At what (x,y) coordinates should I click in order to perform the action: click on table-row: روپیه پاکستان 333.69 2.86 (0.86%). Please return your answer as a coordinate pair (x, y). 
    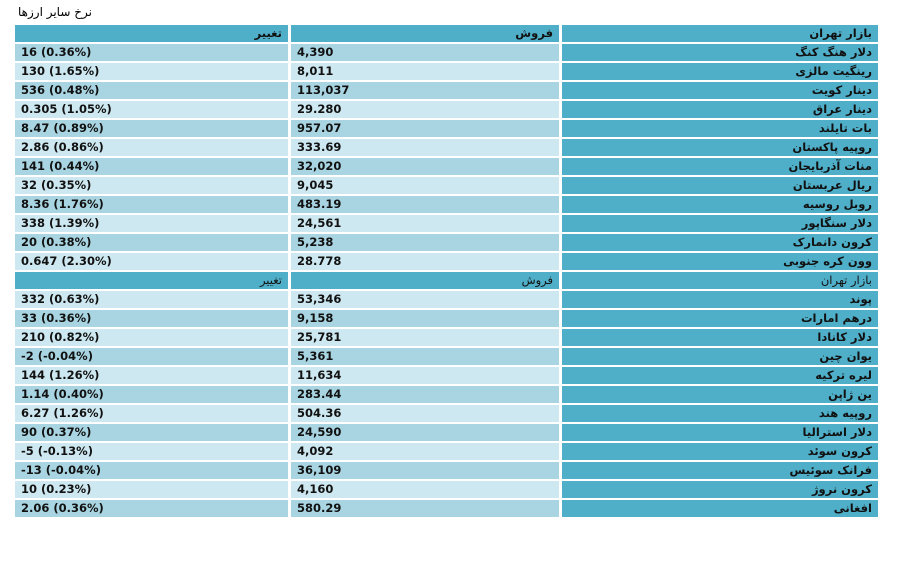
    Looking at the image, I should click on (446, 148).